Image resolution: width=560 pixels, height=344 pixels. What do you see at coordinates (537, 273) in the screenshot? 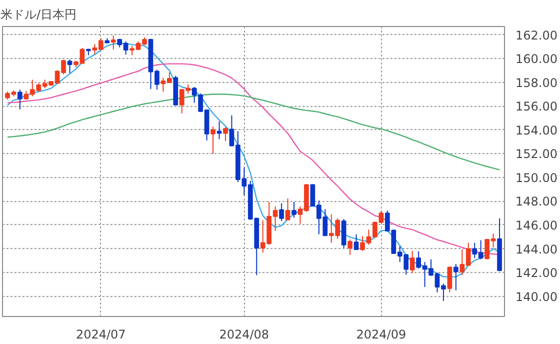
I see `y-tick-label: 142.00` at bounding box center [537, 273].